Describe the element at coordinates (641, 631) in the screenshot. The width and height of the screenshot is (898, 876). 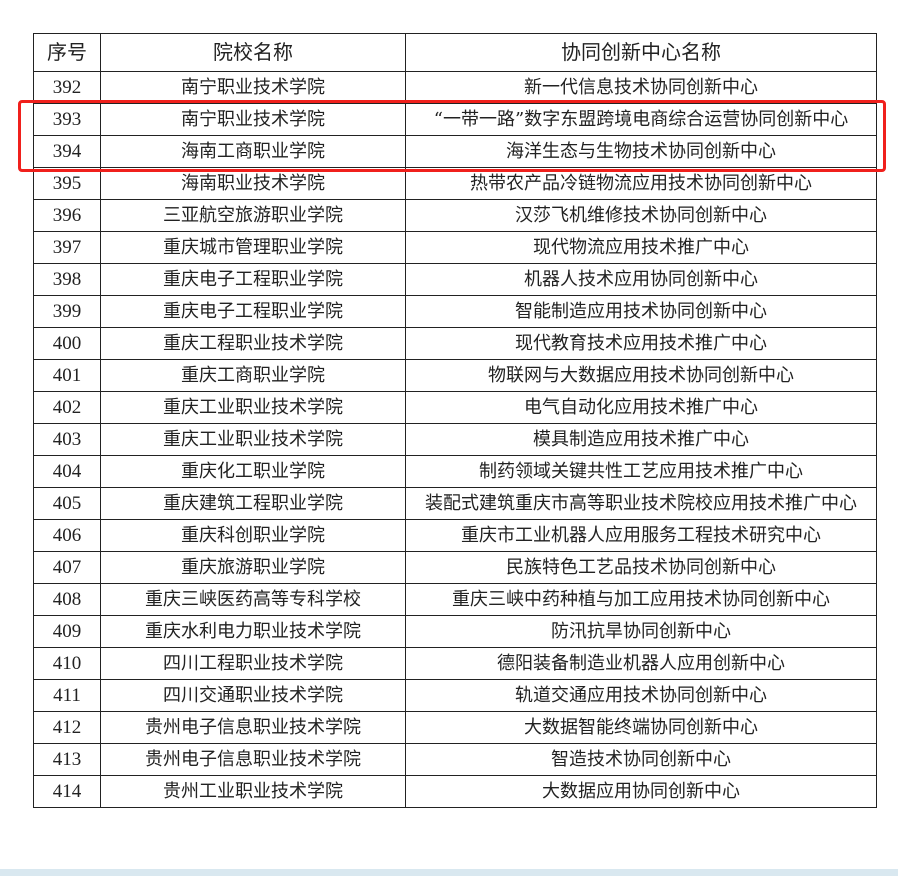
I see `center-cell: 防汛抗旱协同创新中心` at that location.